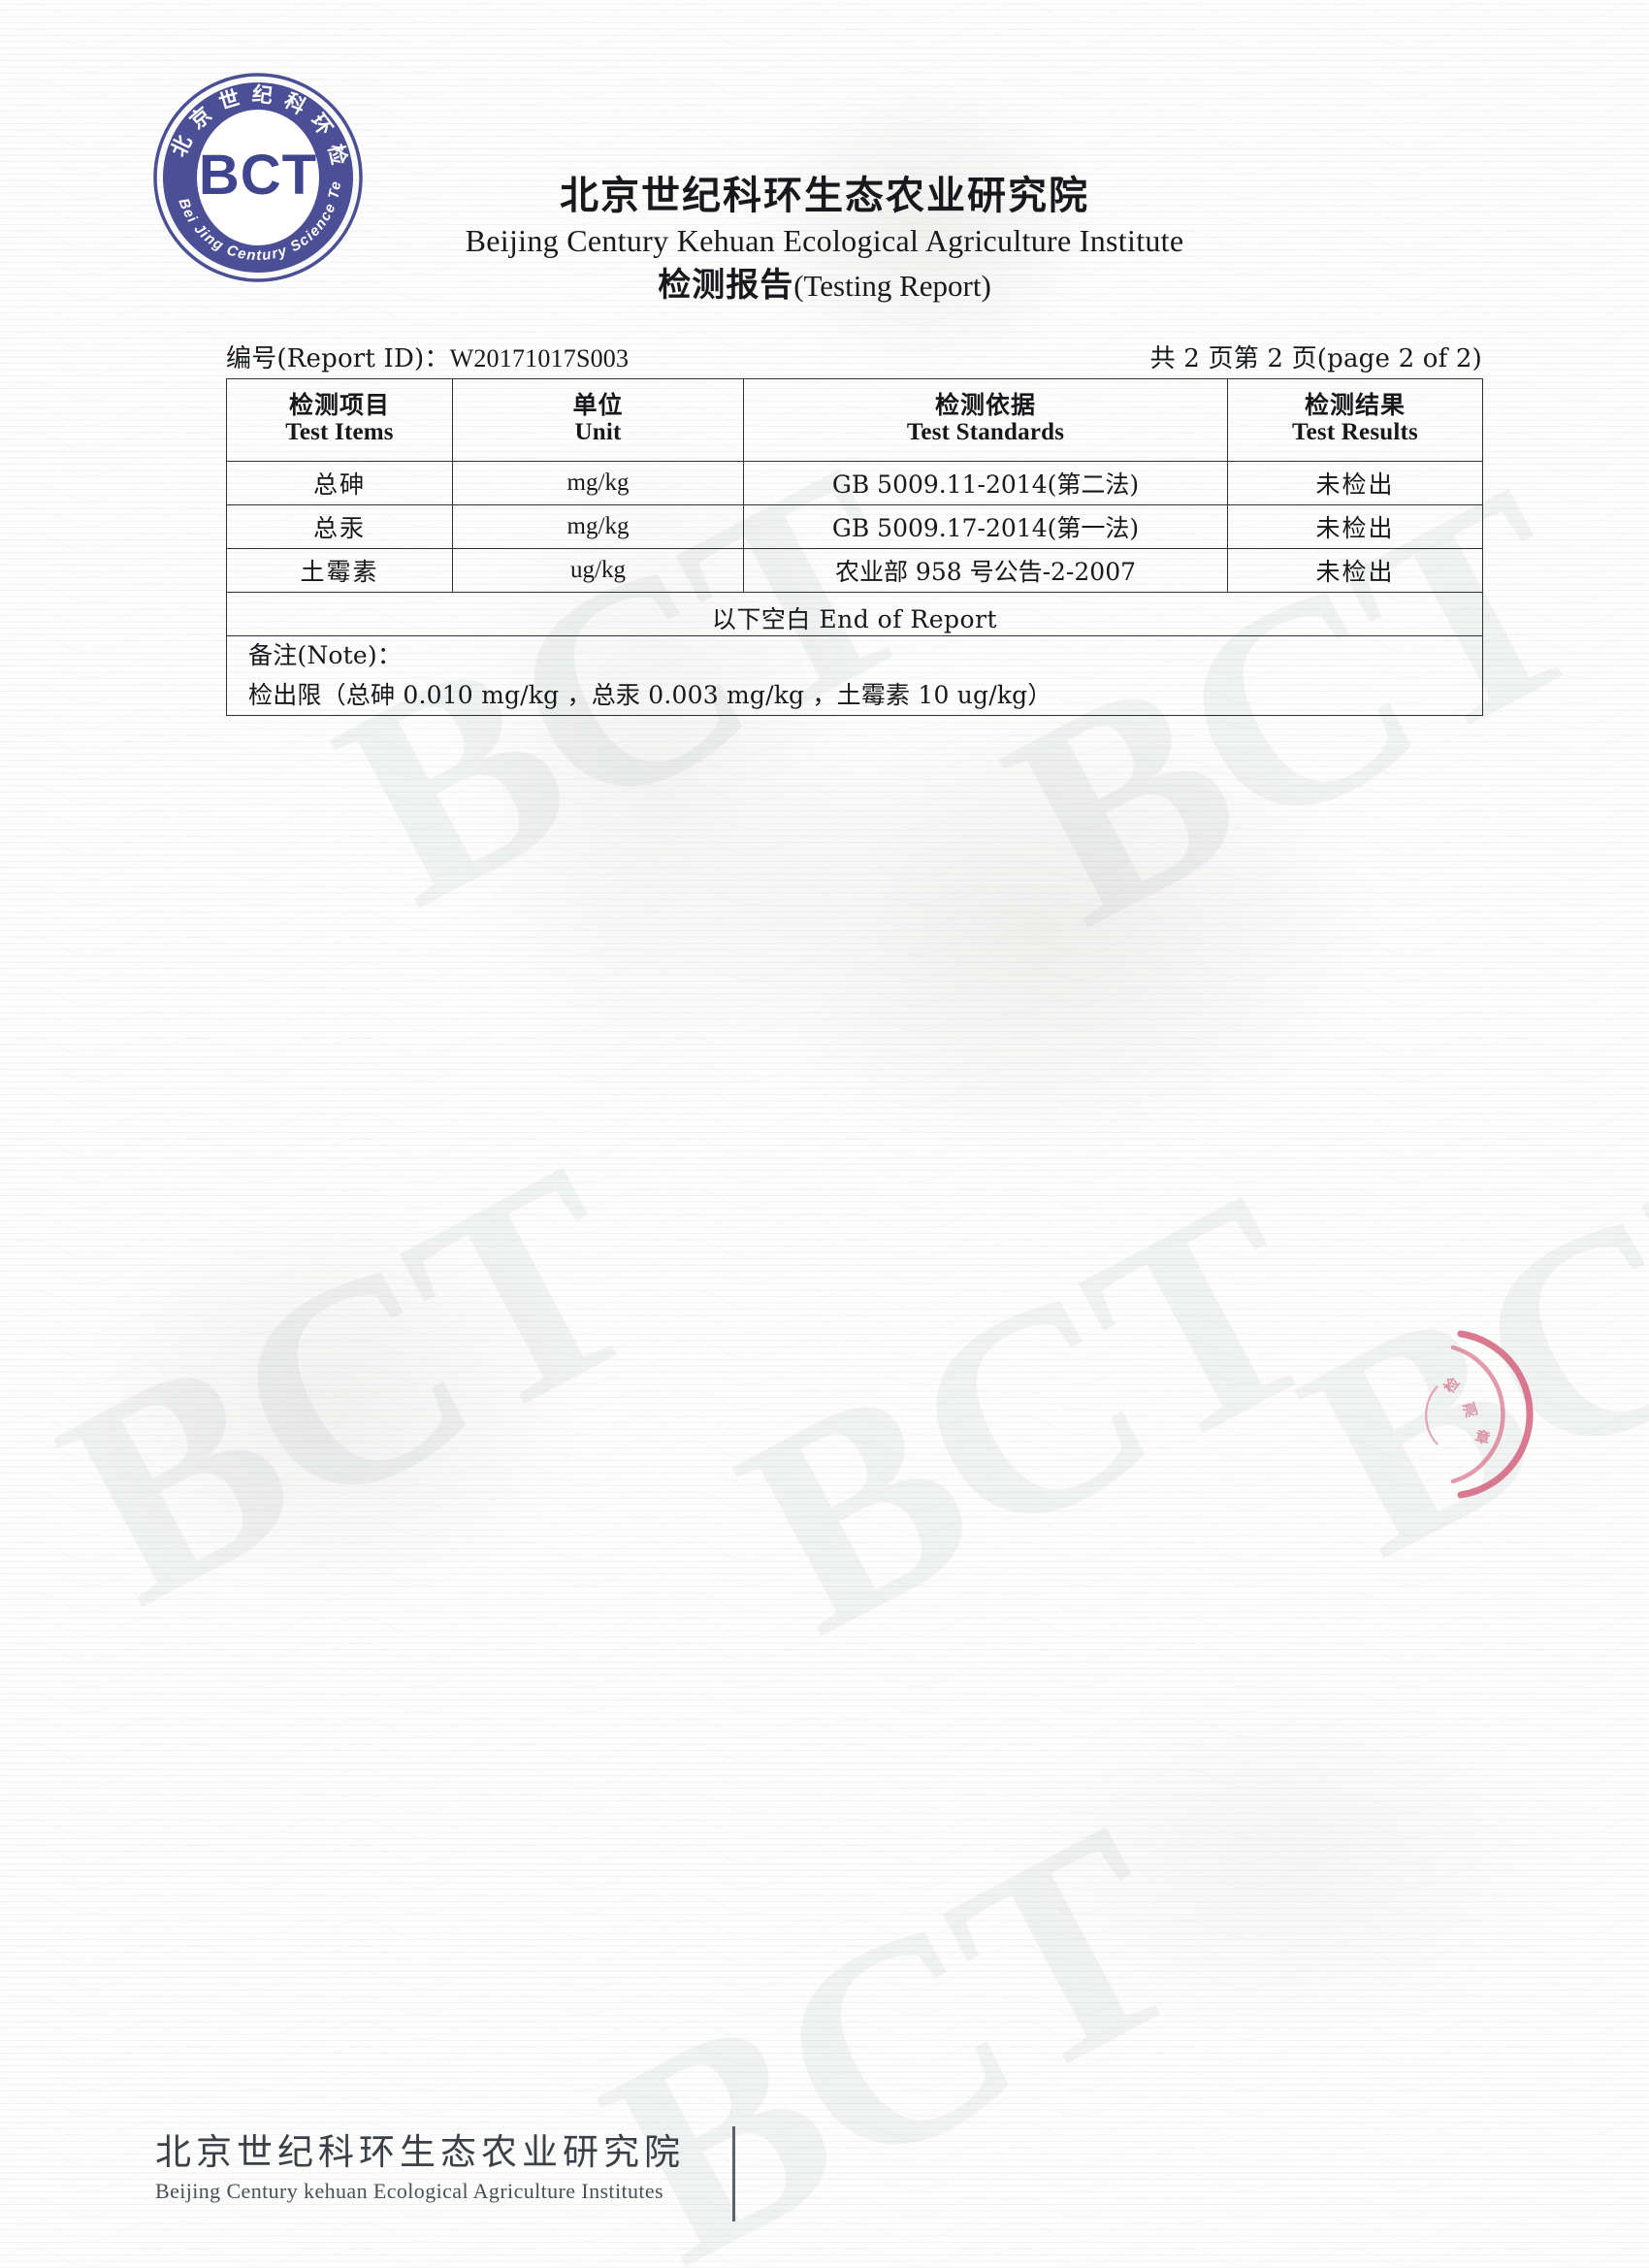  What do you see at coordinates (339, 405) in the screenshot?
I see `column-header-cn: 检测项目` at bounding box center [339, 405].